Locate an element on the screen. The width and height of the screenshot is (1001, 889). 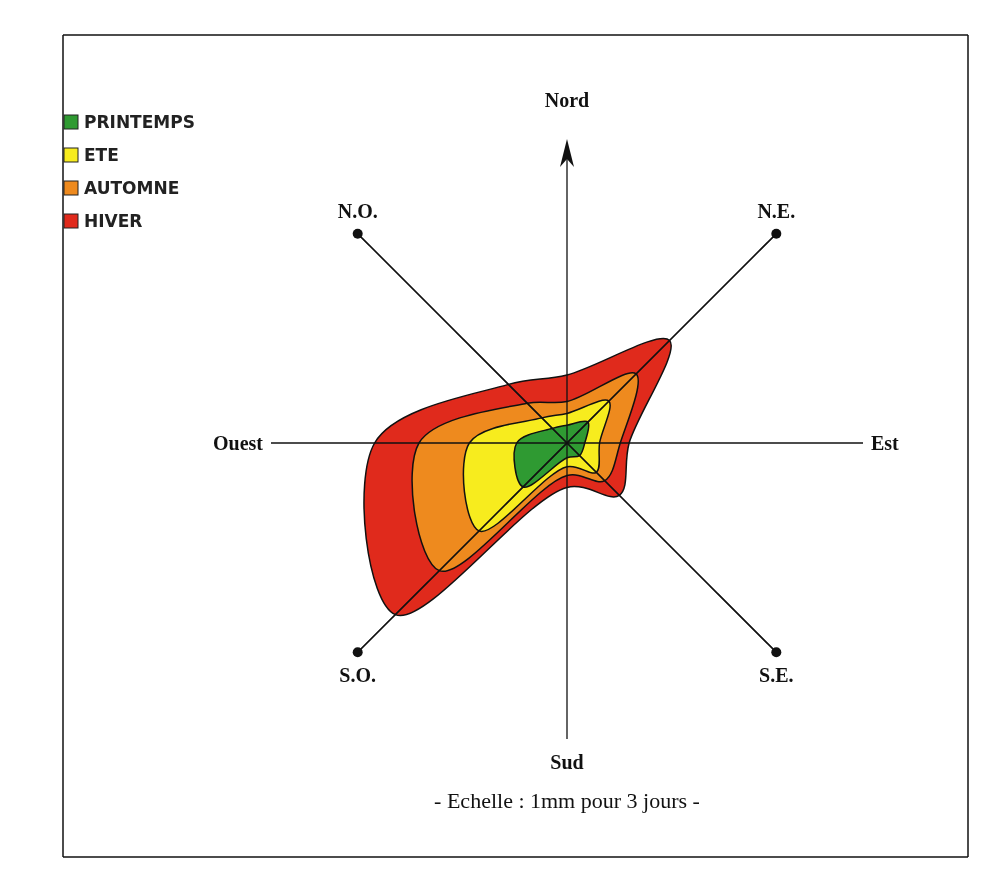
spoke-label: Nord is located at coordinates (567, 100).